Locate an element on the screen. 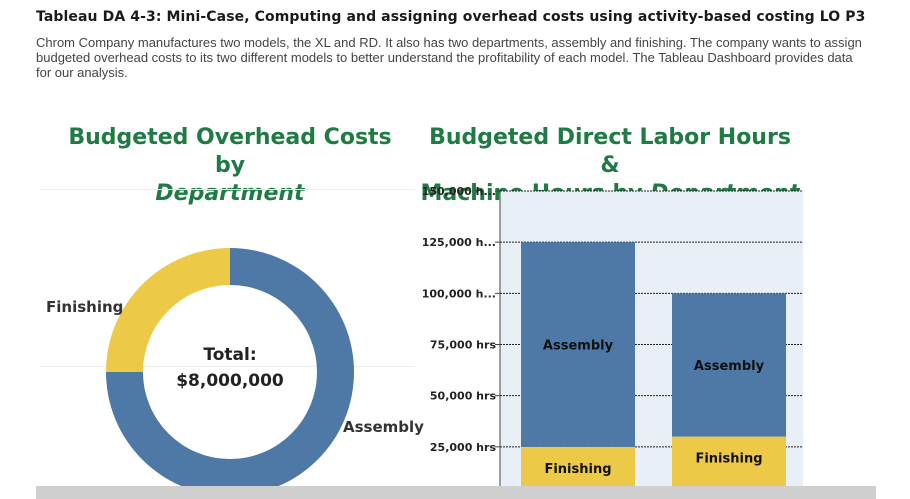 The height and width of the screenshot is (499, 910). y-tick-label: 75,000 hrs is located at coordinates (463, 345).